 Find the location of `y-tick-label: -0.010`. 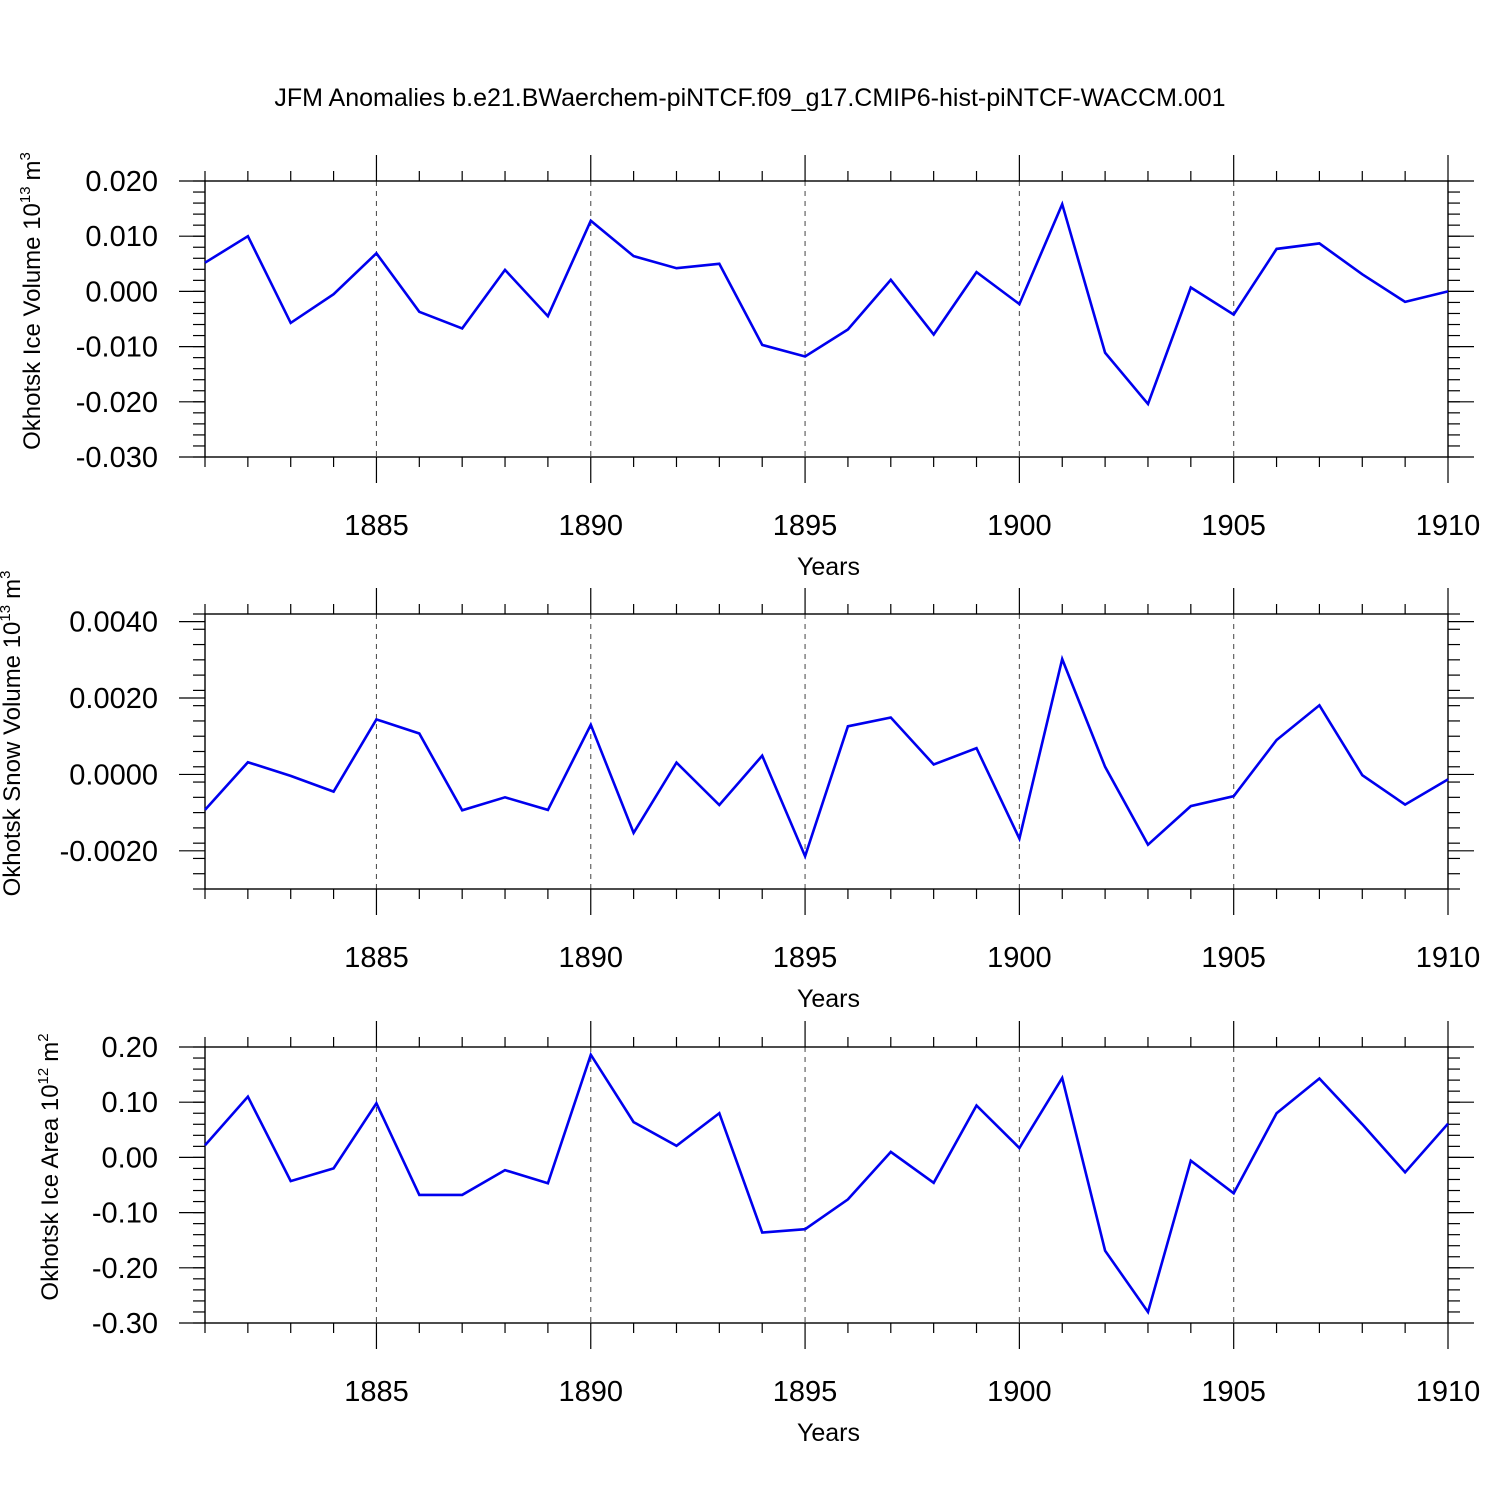

y-tick-label: -0.010 is located at coordinates (117, 348).